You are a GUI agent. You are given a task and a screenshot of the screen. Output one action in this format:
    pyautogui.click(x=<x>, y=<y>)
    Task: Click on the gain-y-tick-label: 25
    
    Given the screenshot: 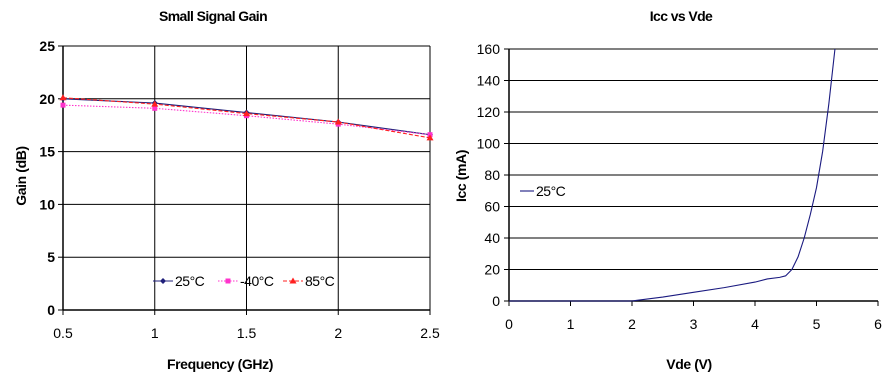 What is the action you would take?
    pyautogui.click(x=47, y=46)
    